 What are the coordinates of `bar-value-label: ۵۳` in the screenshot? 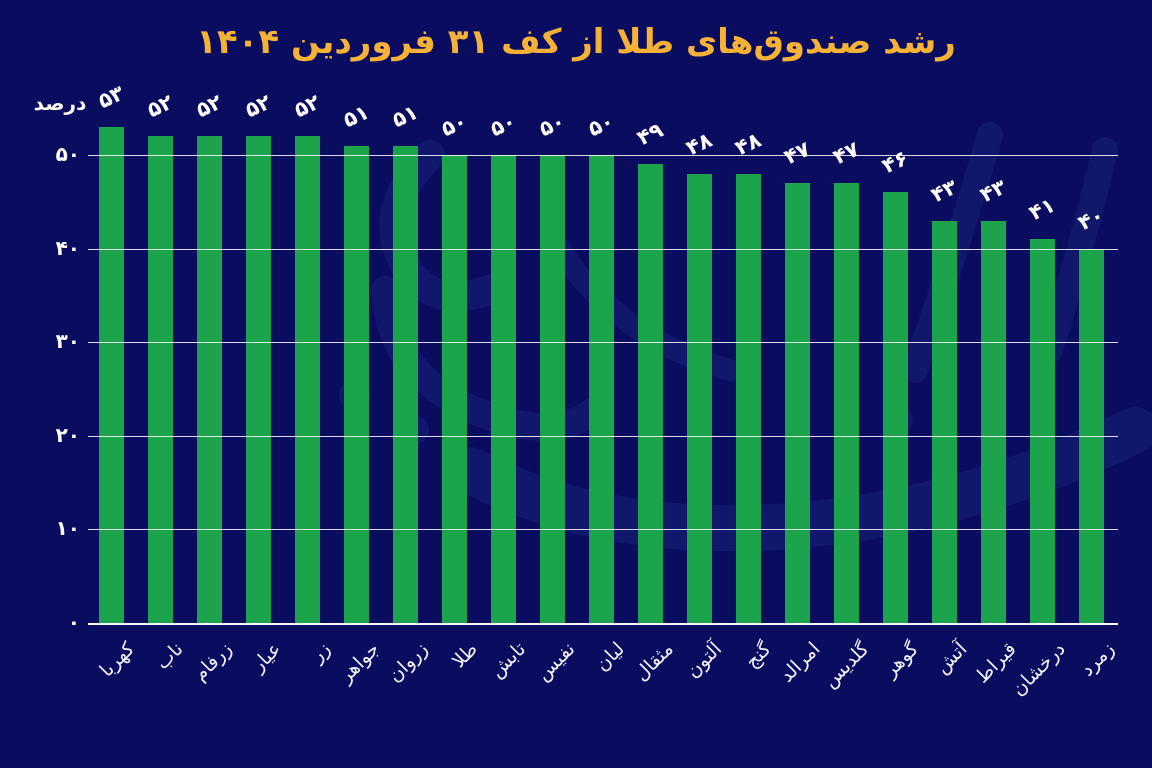 It's located at (111, 97).